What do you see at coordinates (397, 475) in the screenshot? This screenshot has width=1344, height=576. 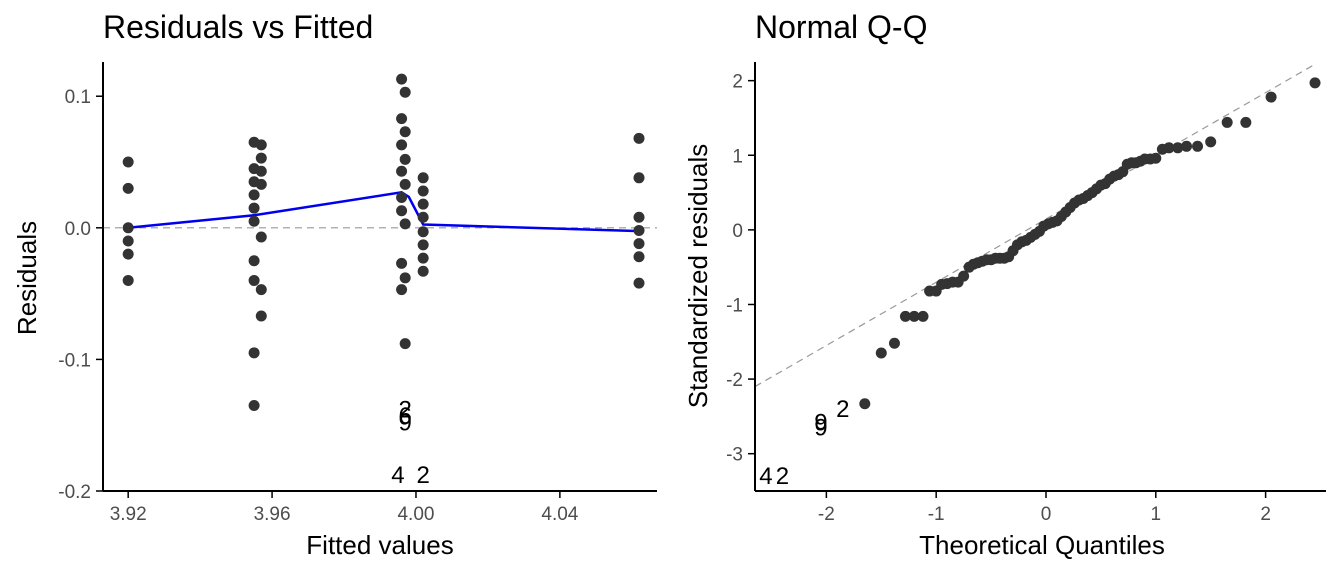 I see `point-label: 4` at bounding box center [397, 475].